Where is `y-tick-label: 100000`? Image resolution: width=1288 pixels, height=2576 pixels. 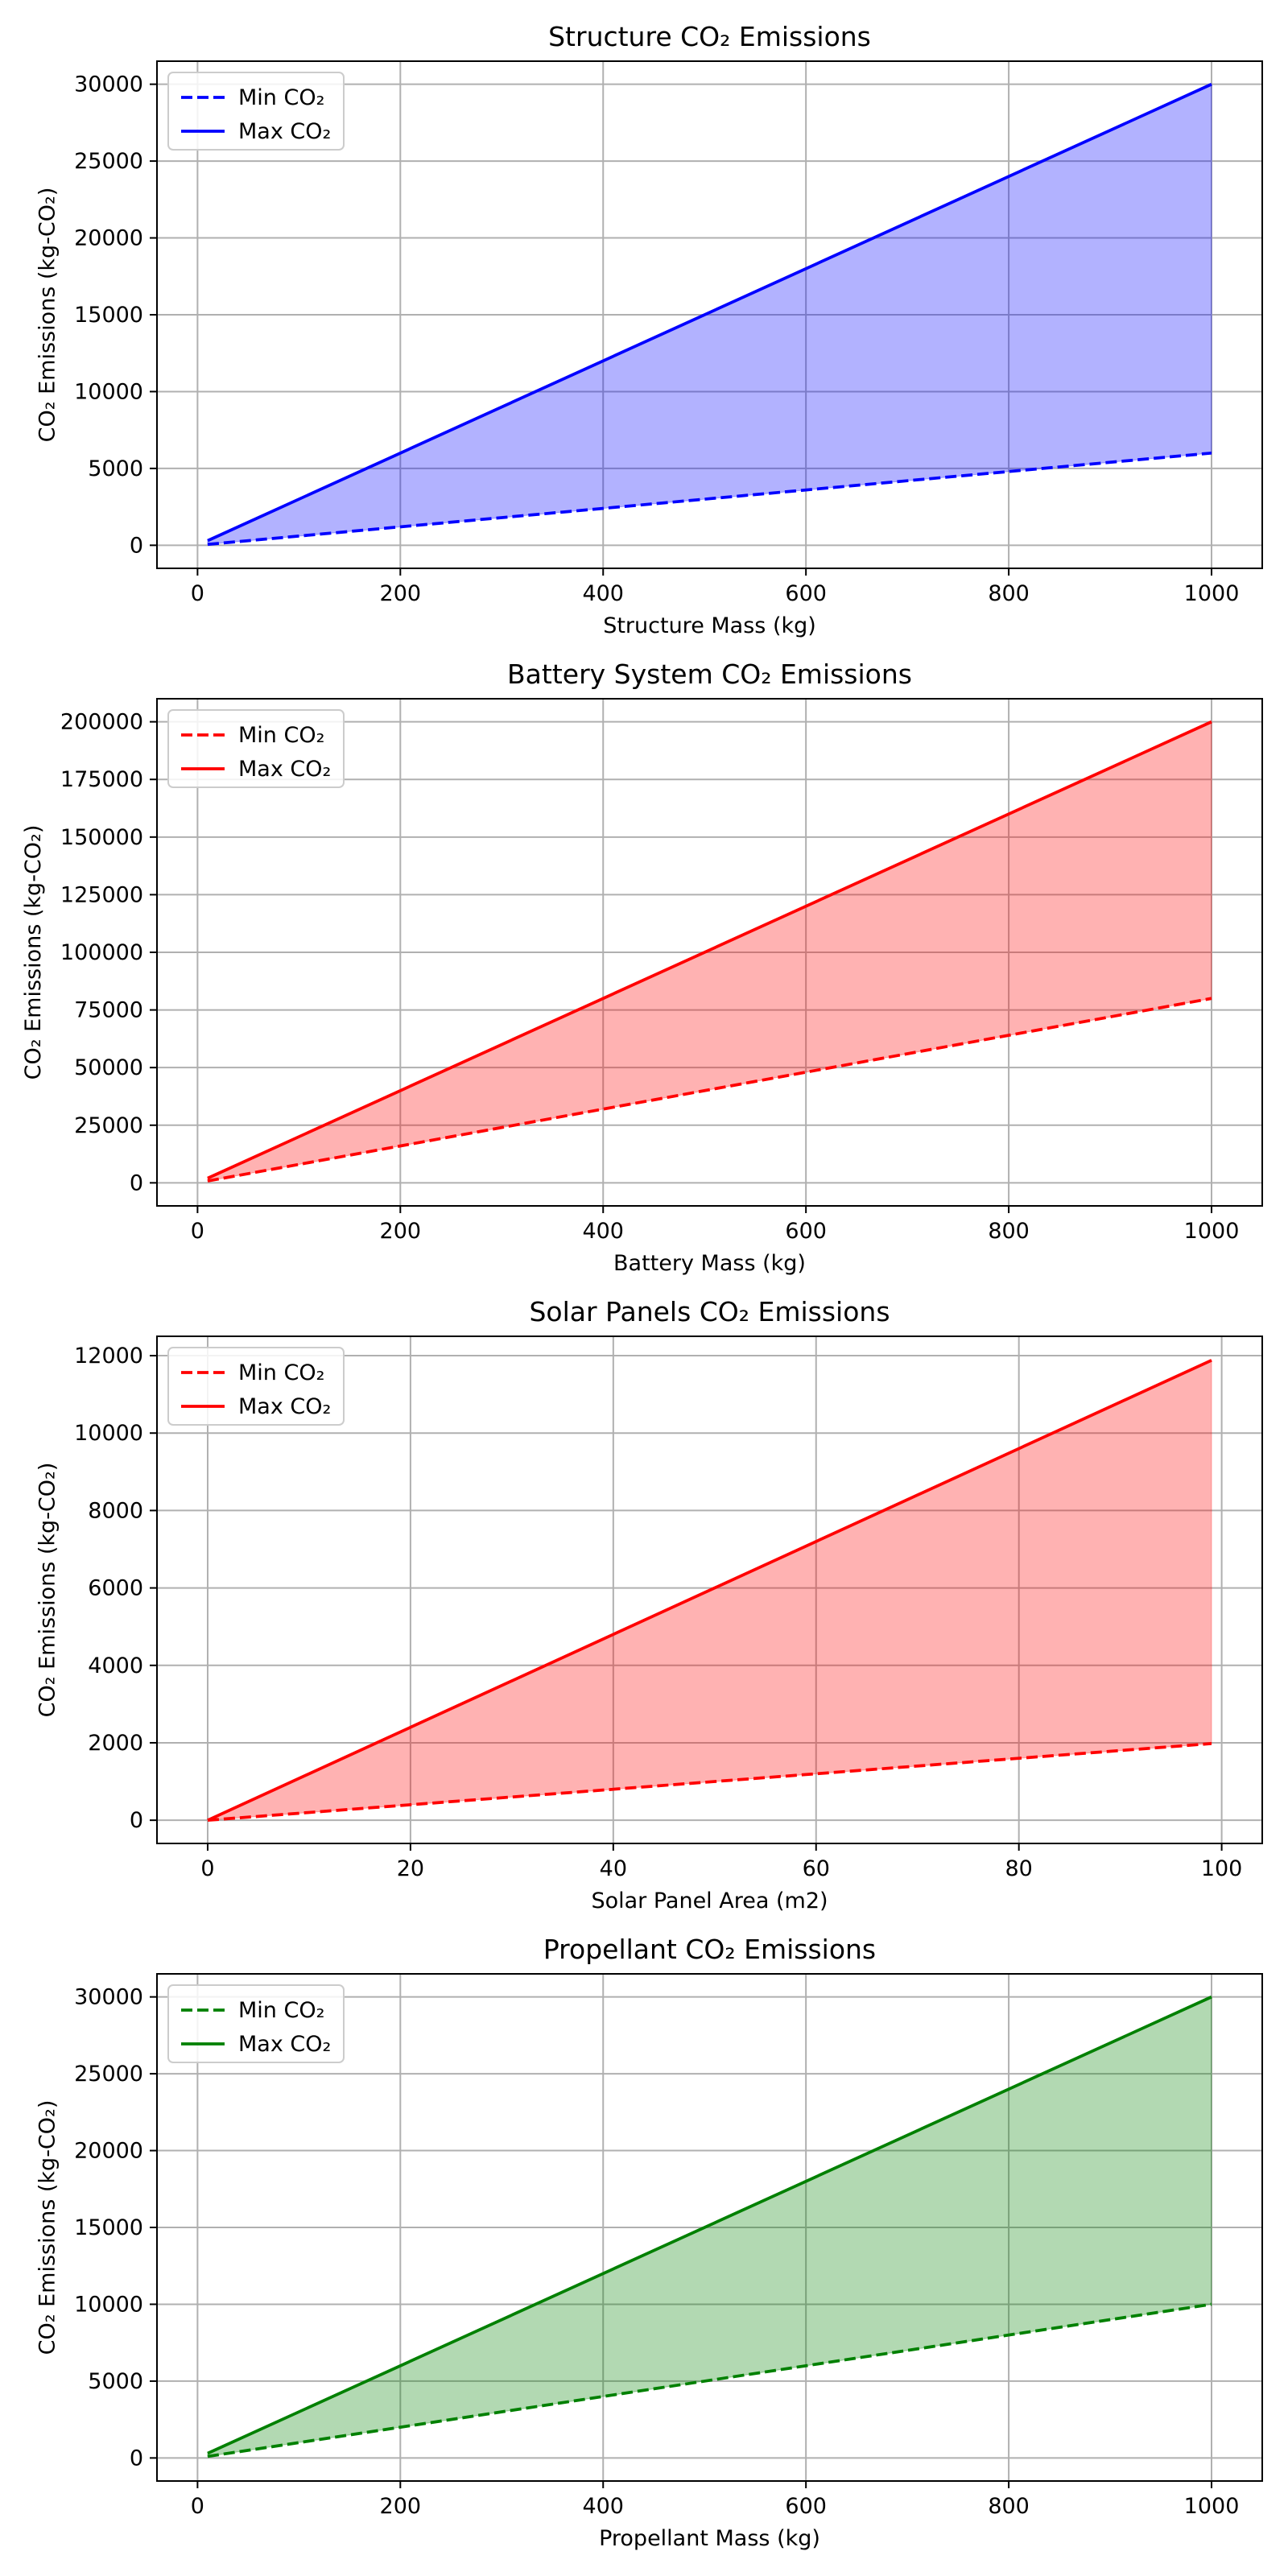
y-tick-label: 100000 is located at coordinates (101, 952).